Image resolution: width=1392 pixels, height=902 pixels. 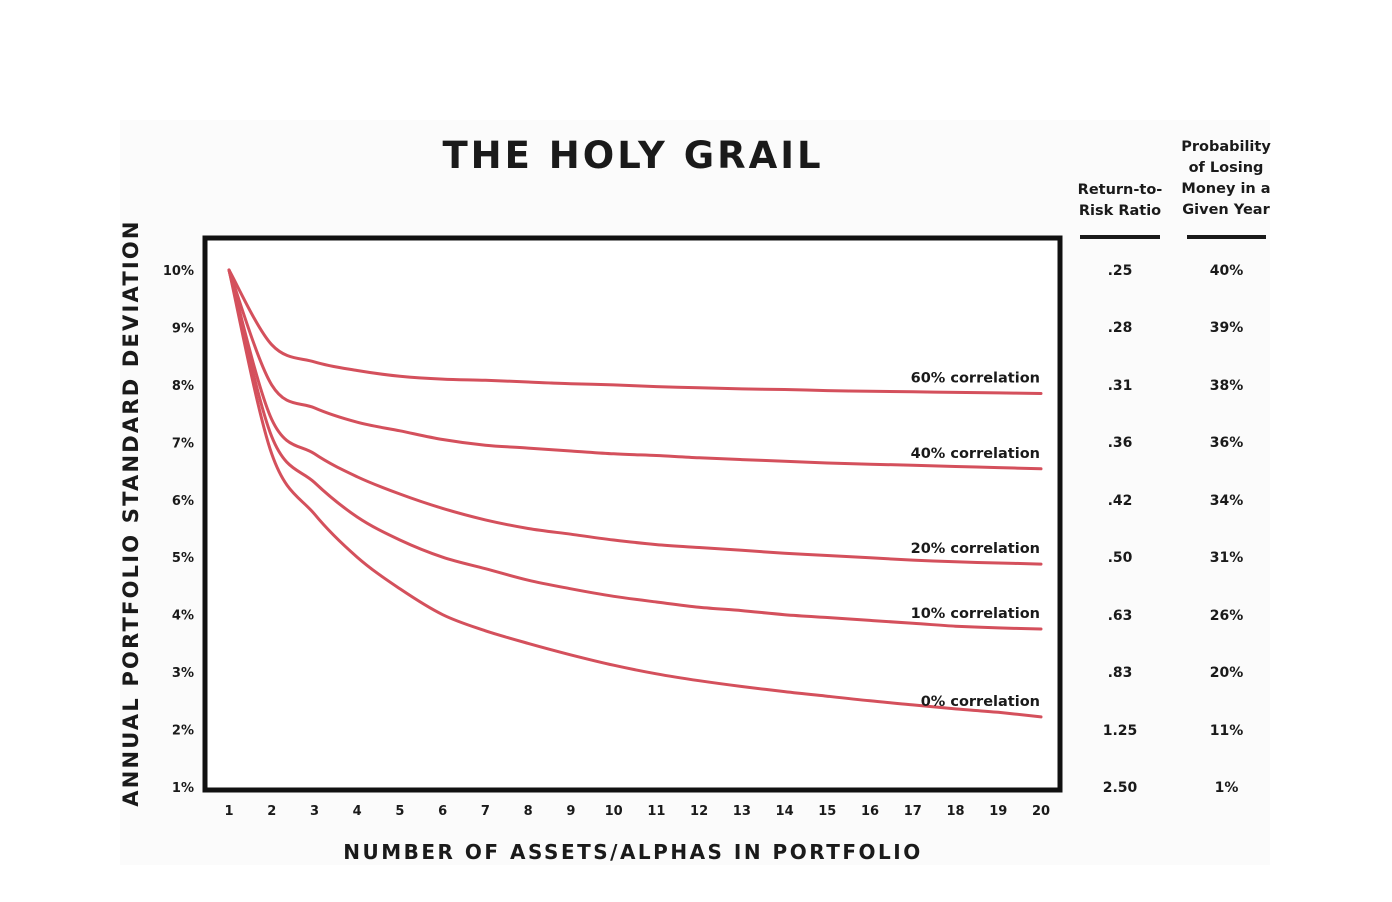 I want to click on y-tick-label: 5%, so click(x=183, y=558).